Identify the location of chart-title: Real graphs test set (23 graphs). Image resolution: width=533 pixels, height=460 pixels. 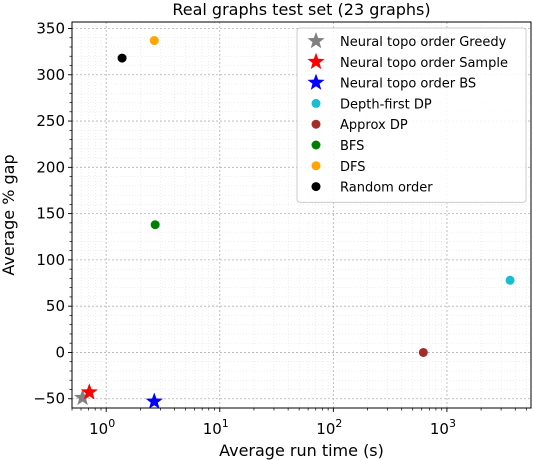
(301, 9).